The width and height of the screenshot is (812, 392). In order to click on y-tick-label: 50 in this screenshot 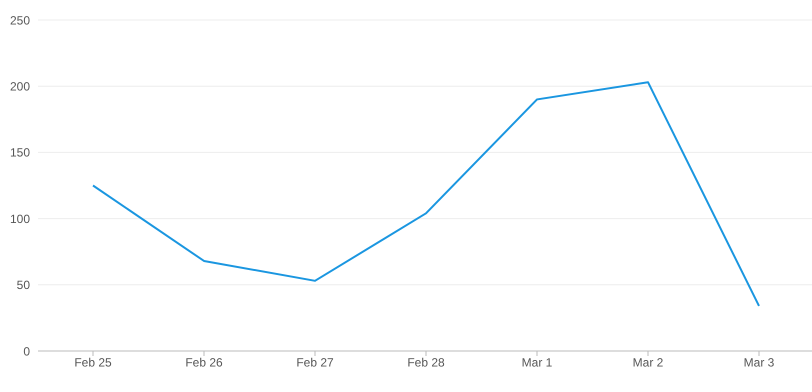, I will do `click(23, 285)`.